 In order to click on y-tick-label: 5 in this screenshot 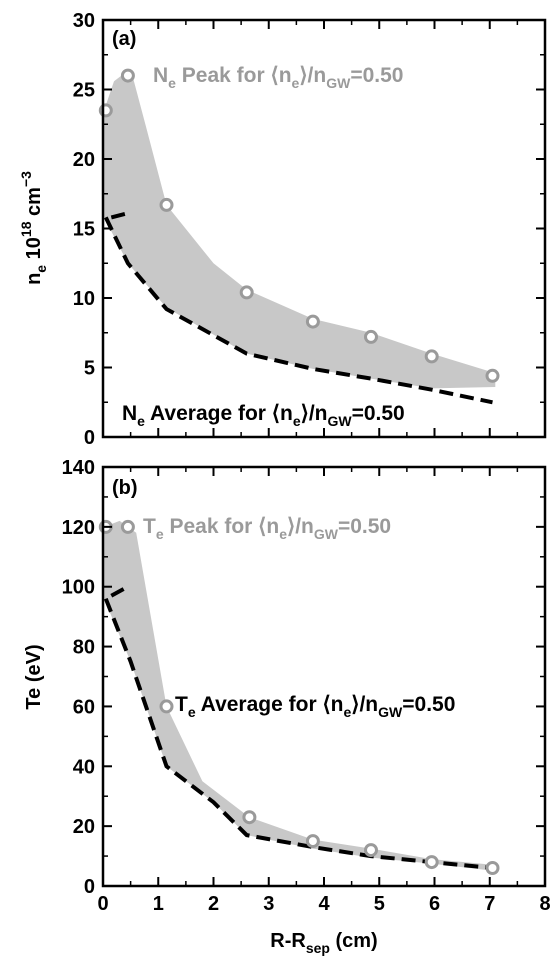, I will do `click(89, 369)`.